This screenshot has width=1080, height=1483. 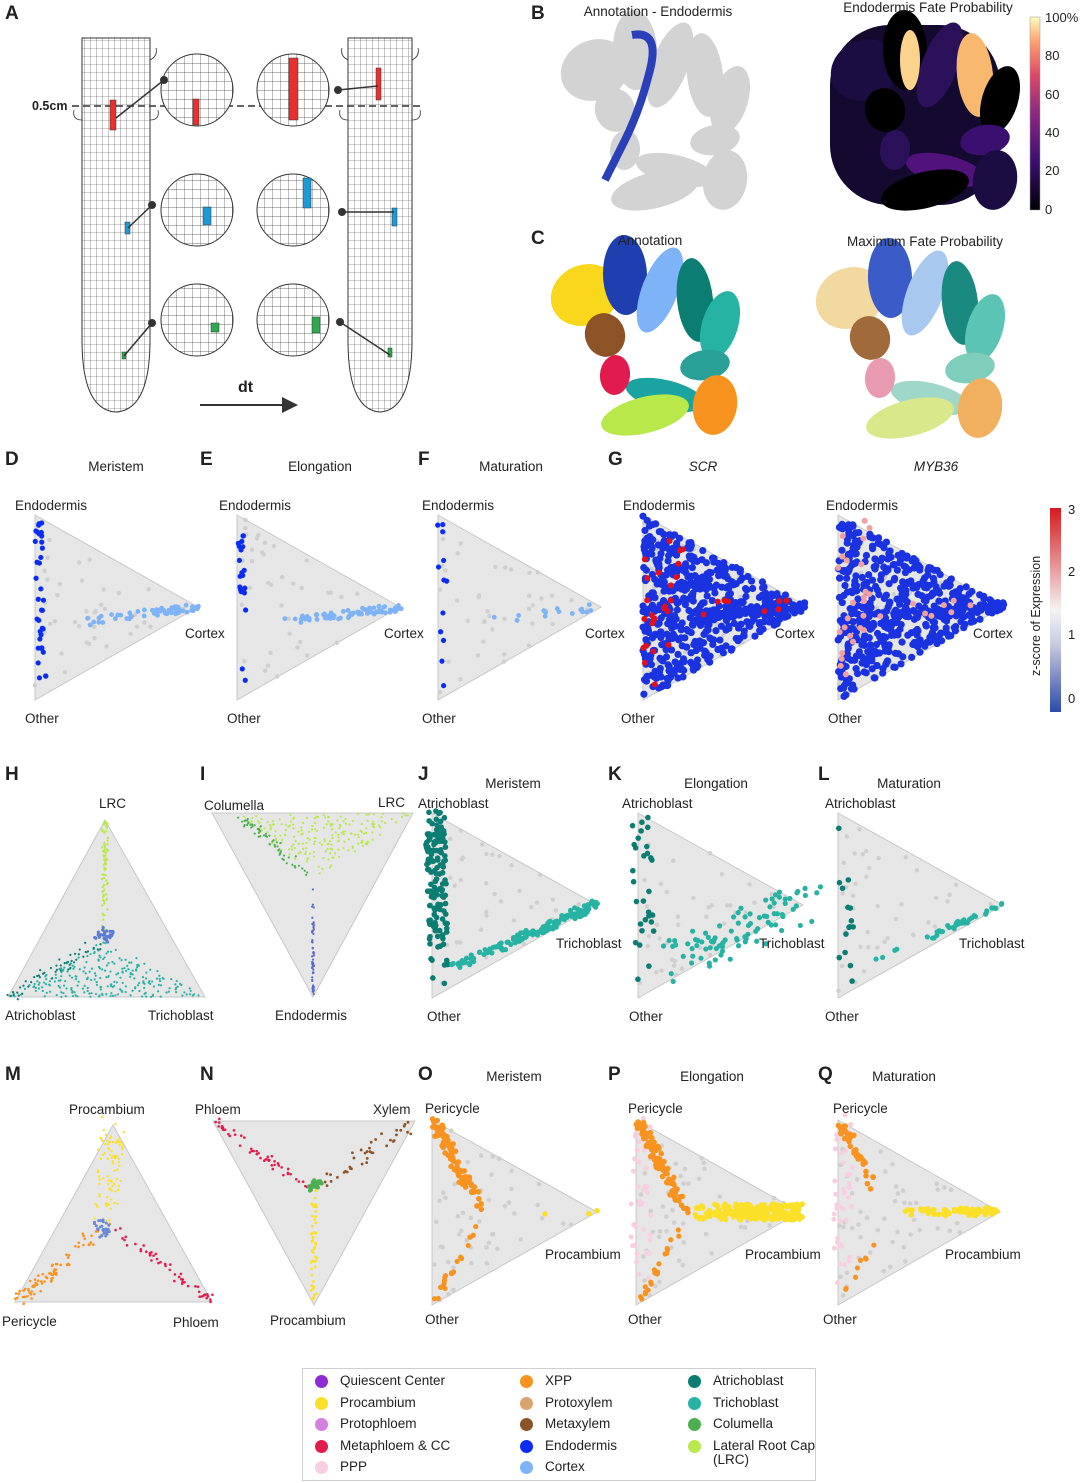 I want to click on umap-cluster, so click(x=715, y=140).